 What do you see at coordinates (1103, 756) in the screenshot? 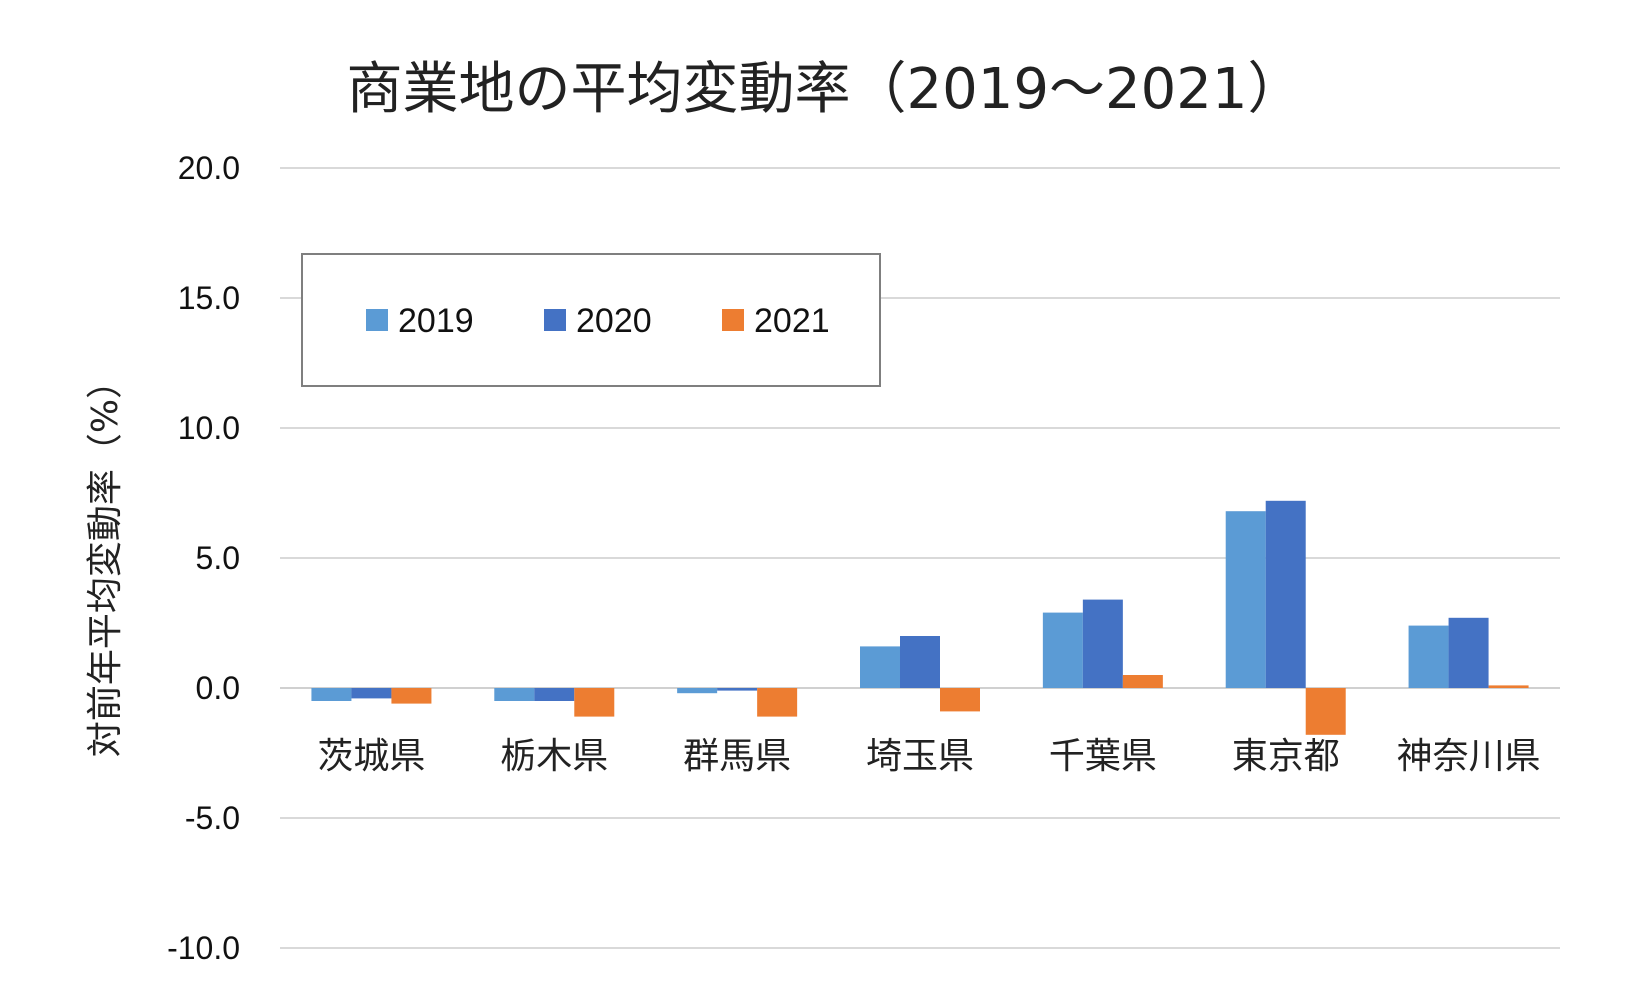
I see `category-label: 千葉県` at bounding box center [1103, 756].